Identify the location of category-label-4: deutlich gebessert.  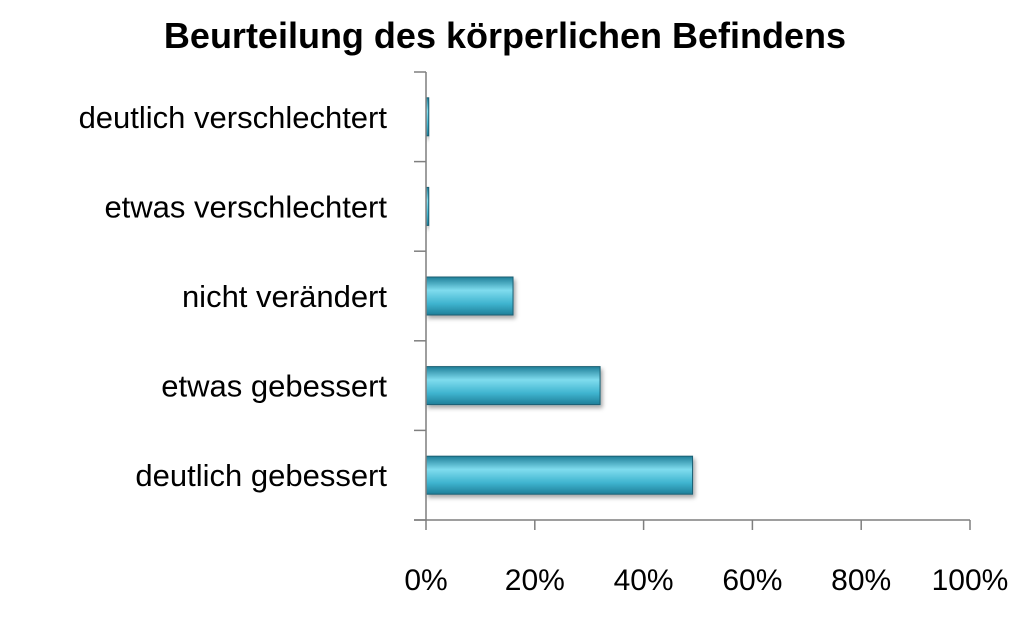
(261, 475).